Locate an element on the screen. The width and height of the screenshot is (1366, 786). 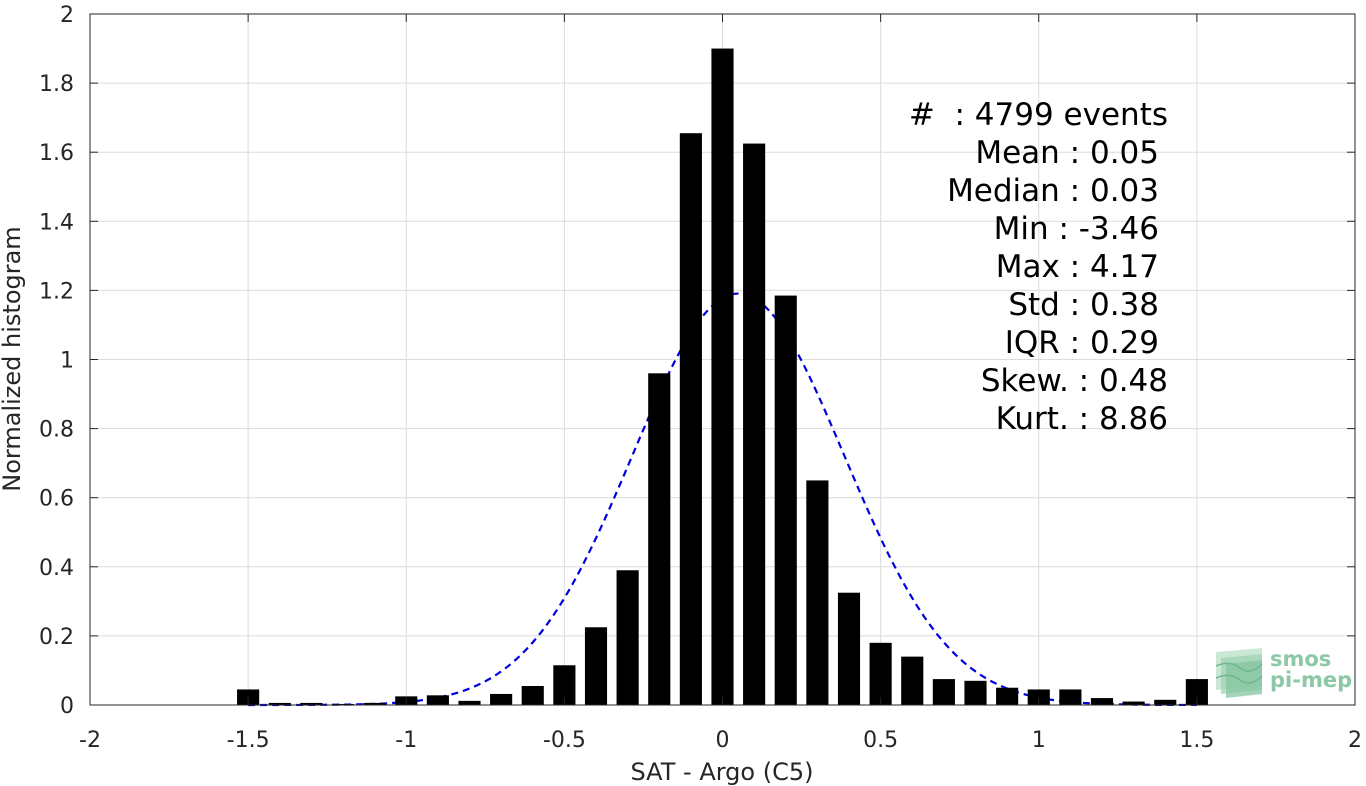
stat-skewness: Skew. : 0.48 is located at coordinates (1074, 381).